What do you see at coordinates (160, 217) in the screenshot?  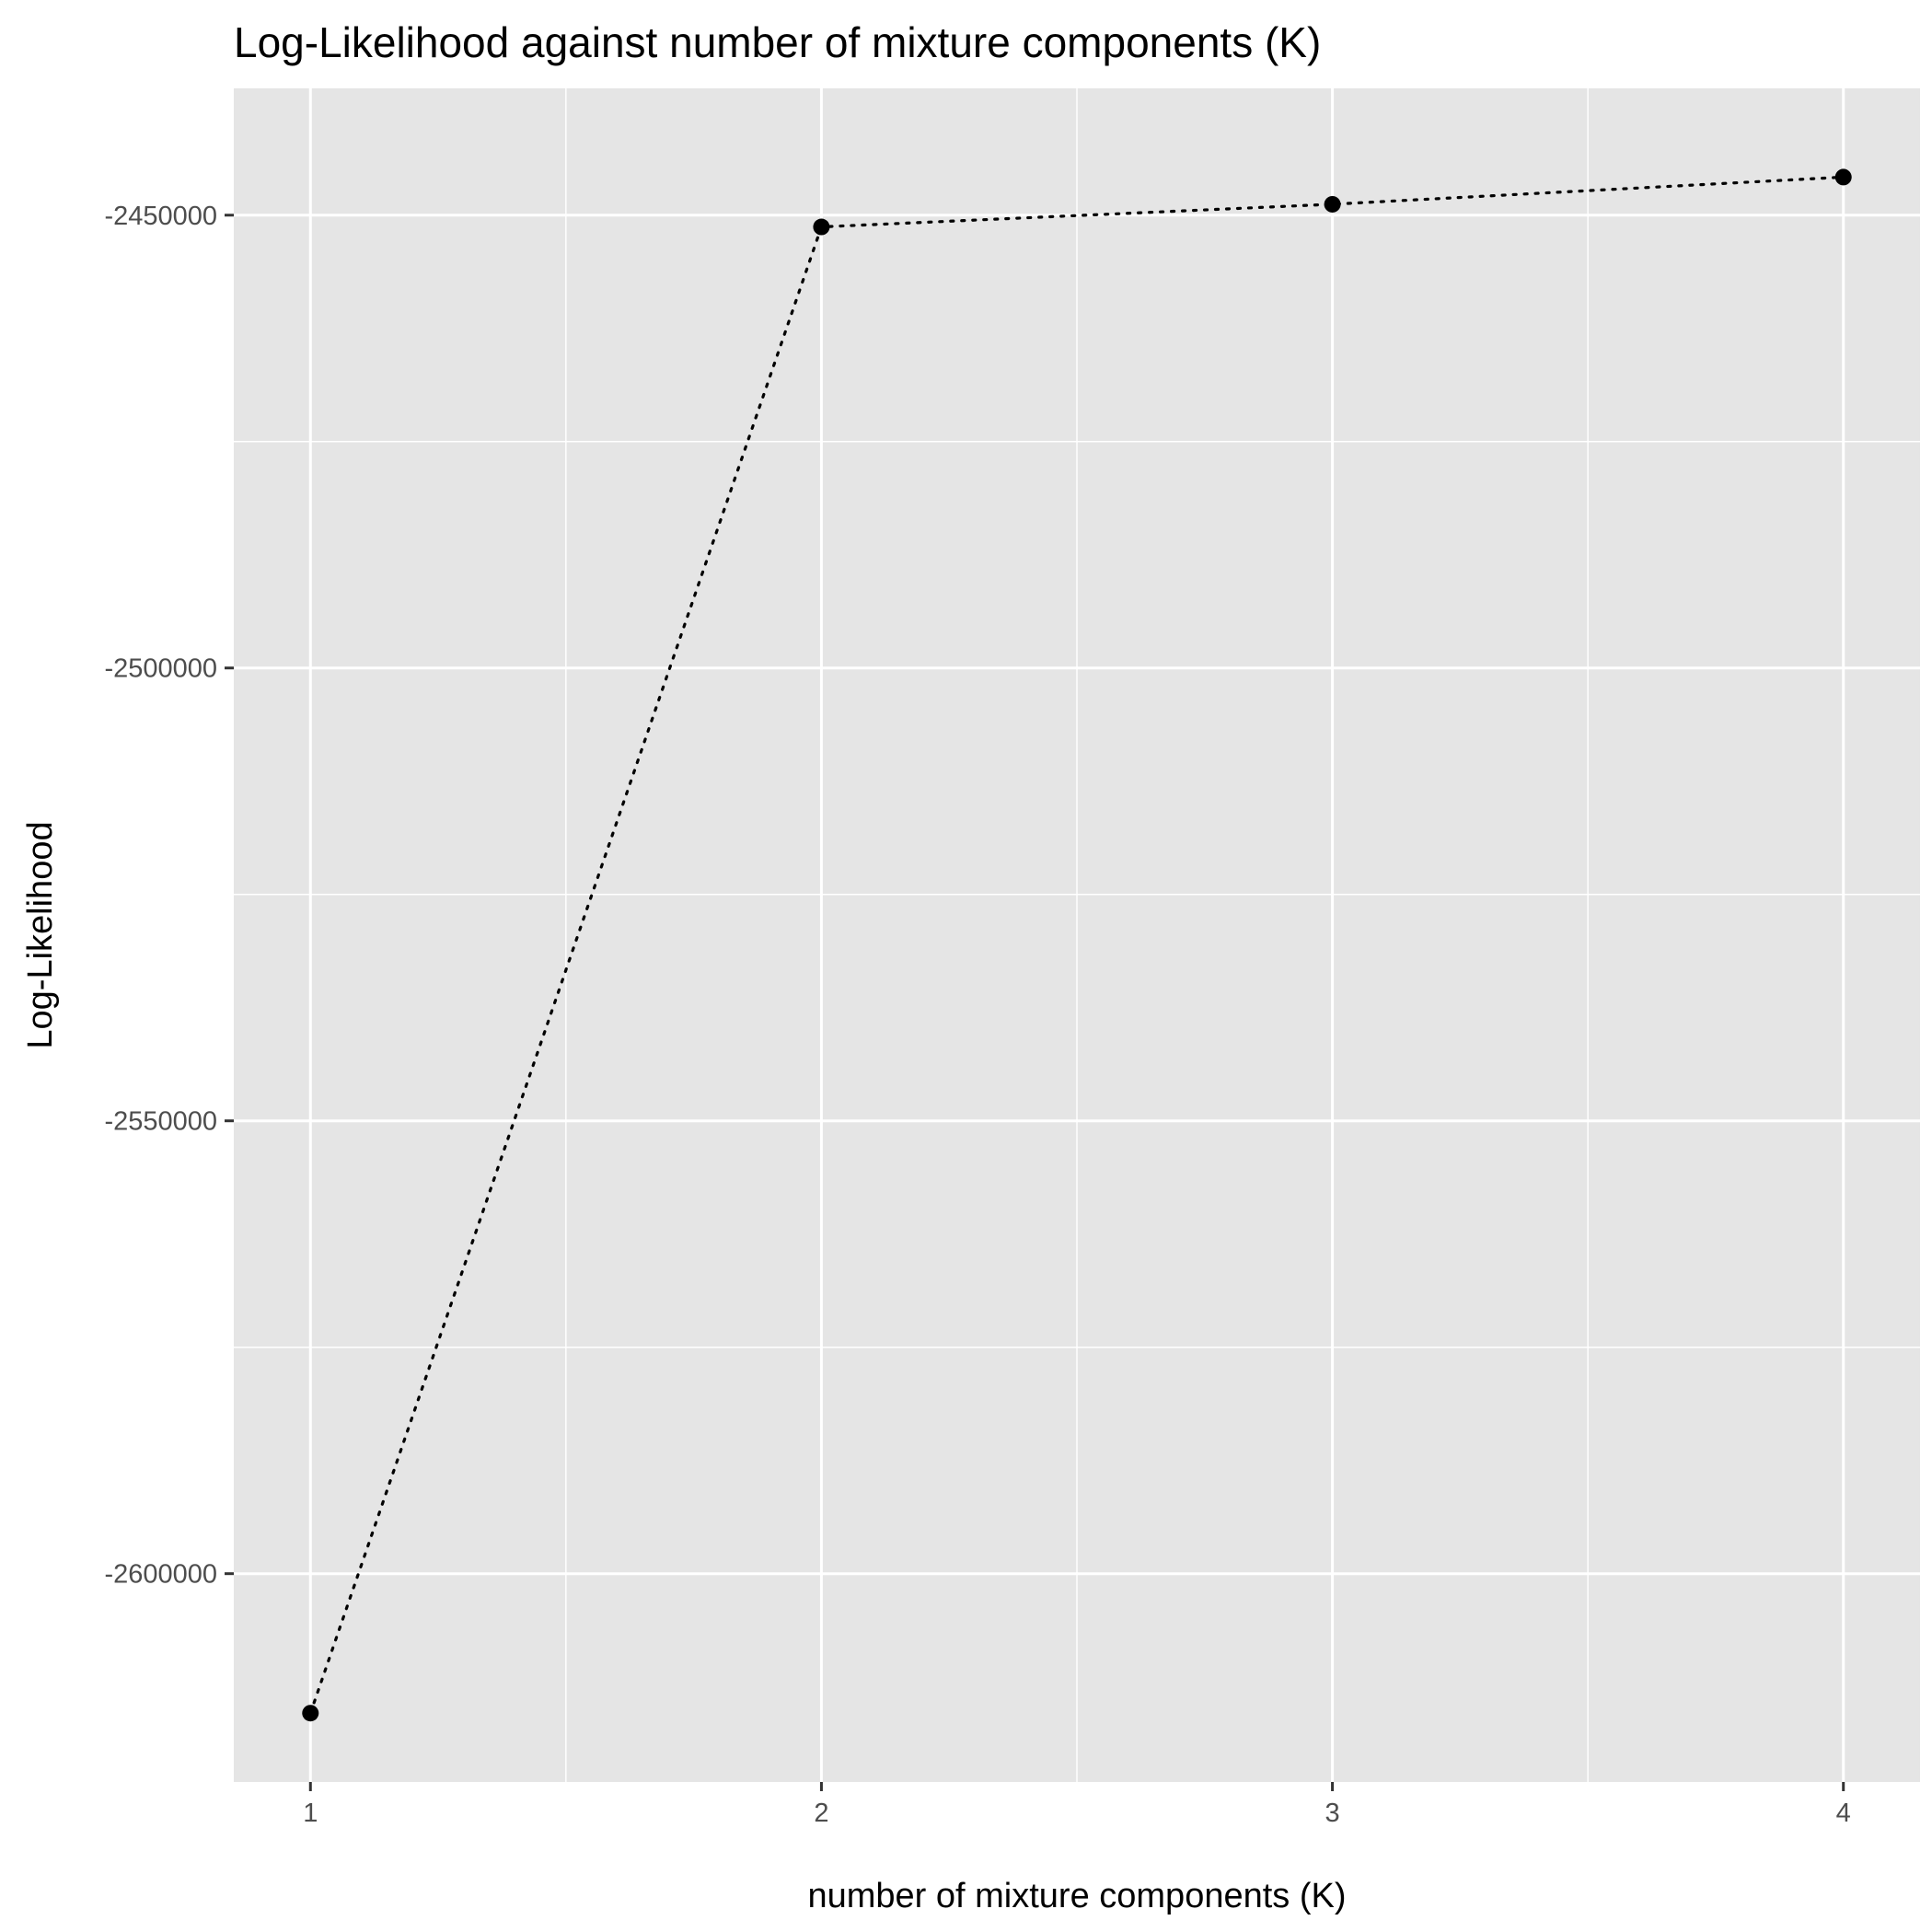 I see `y-tick-label: -2450000` at bounding box center [160, 217].